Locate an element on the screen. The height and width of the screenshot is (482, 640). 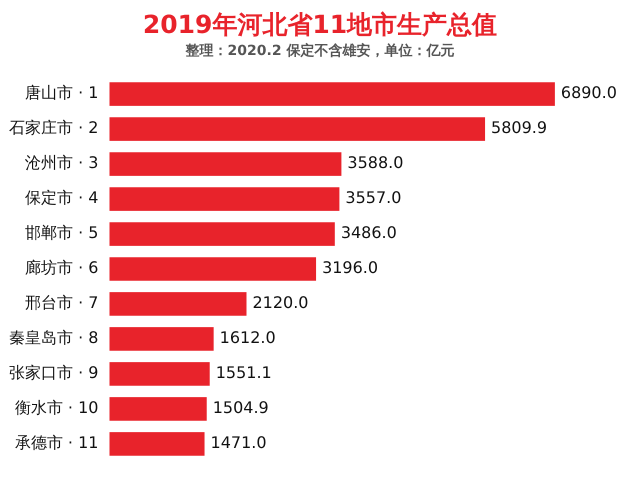
data-label: 3196.0 is located at coordinates (350, 268).